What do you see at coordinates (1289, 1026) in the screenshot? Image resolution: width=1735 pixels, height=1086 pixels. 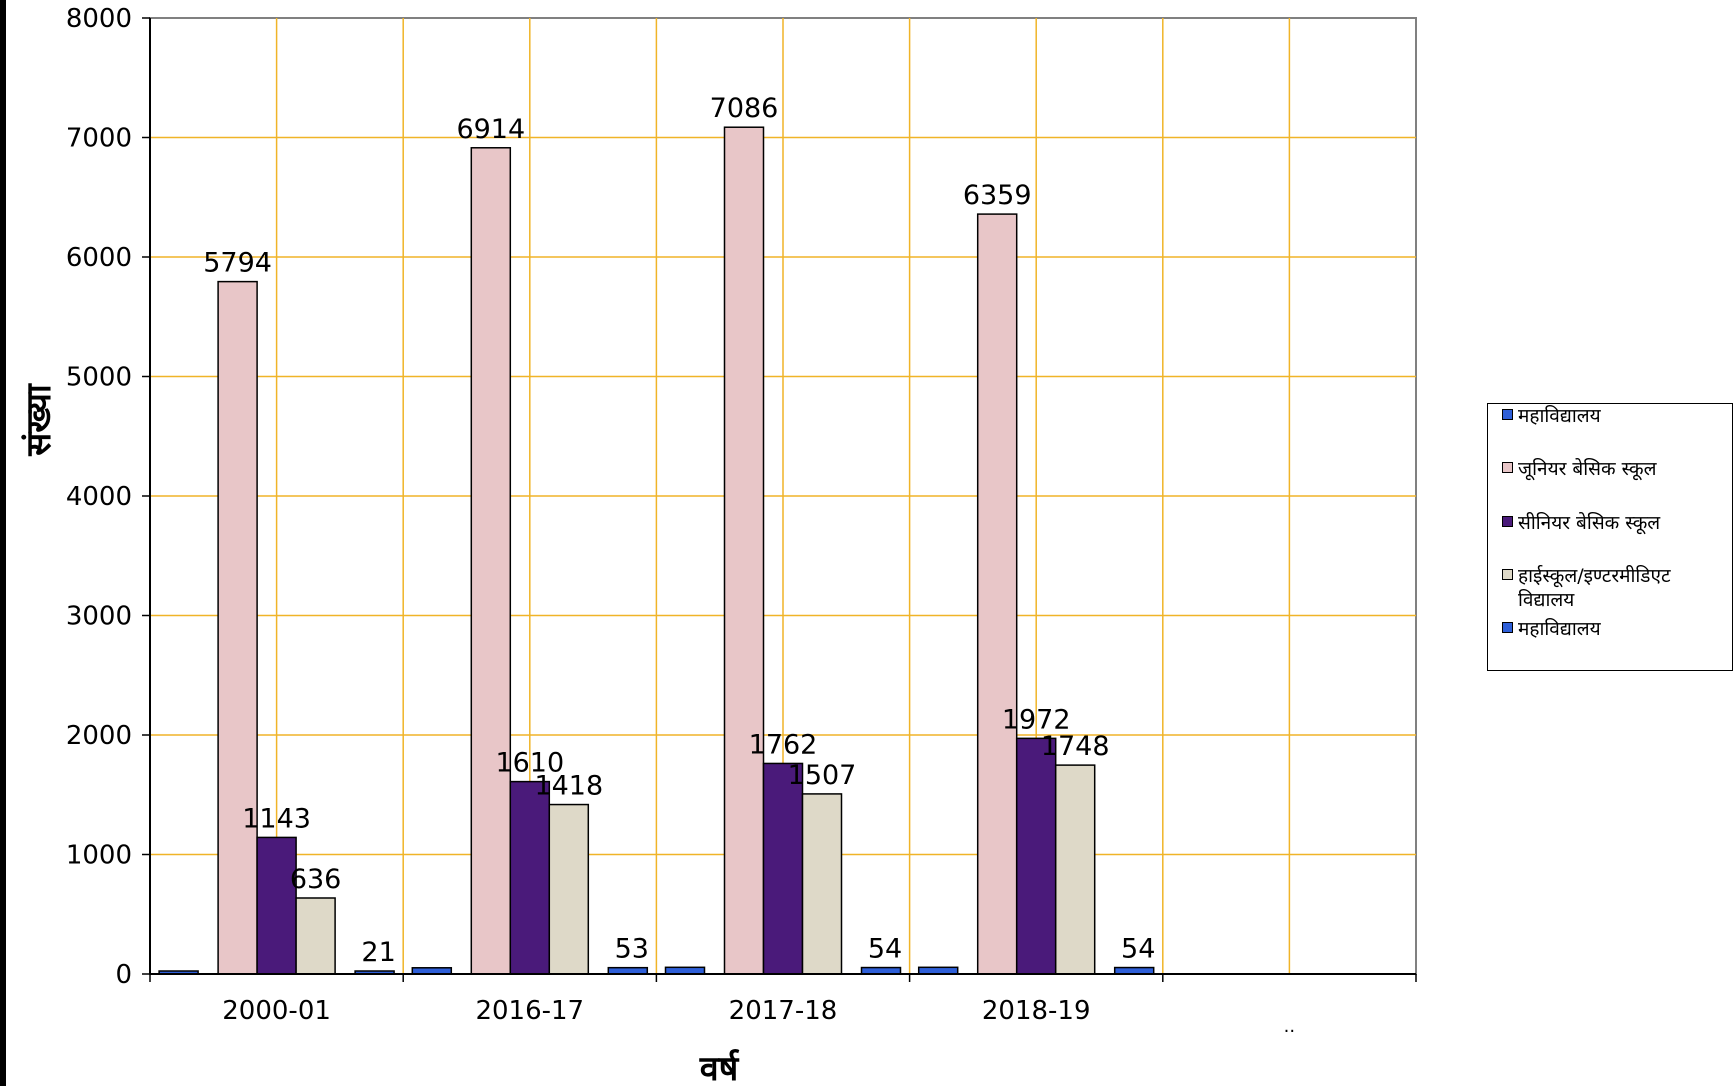 I see `x-axis-extra-mark: ..` at bounding box center [1289, 1026].